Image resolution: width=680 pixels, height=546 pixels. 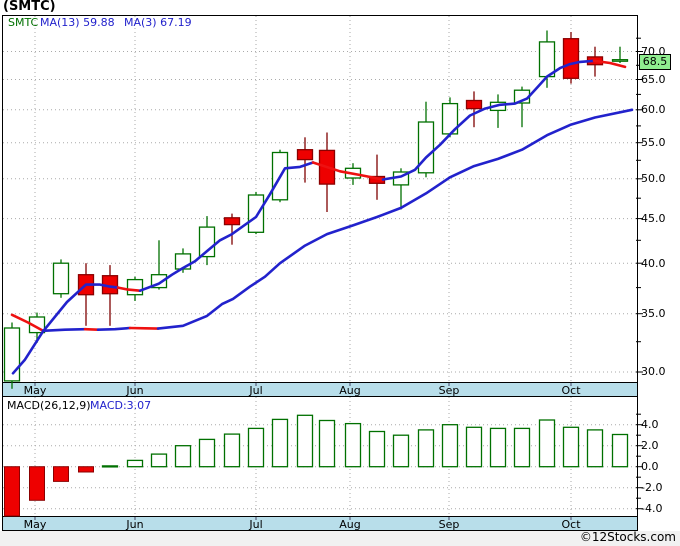 I want to click on macd-params-label: MACD(26,12,9), so click(x=49, y=405).